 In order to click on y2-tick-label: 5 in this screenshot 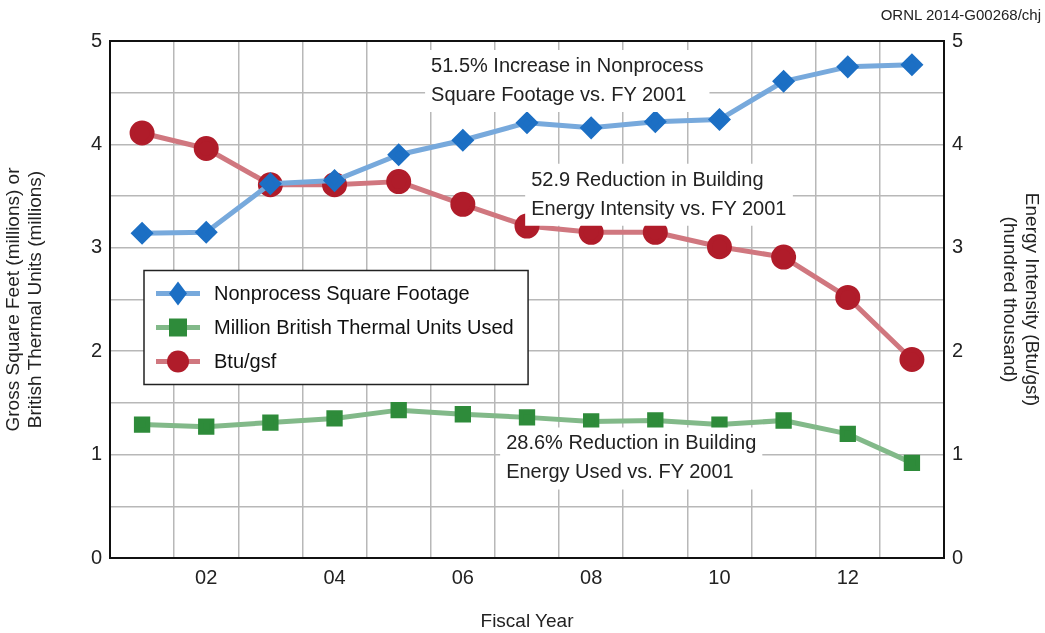, I will do `click(958, 39)`.